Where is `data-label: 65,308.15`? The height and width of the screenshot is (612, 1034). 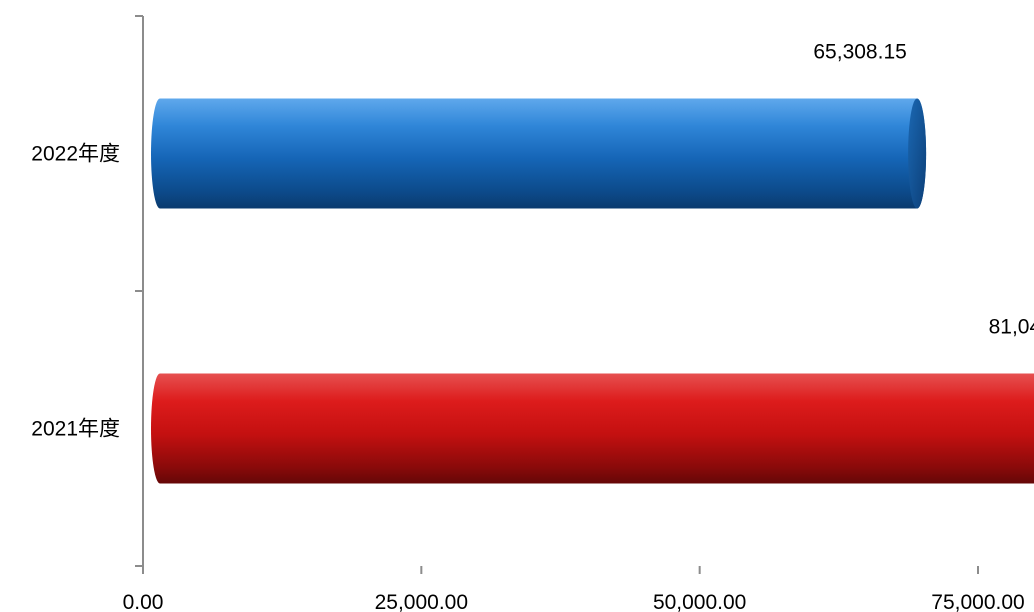 data-label: 65,308.15 is located at coordinates (859, 52).